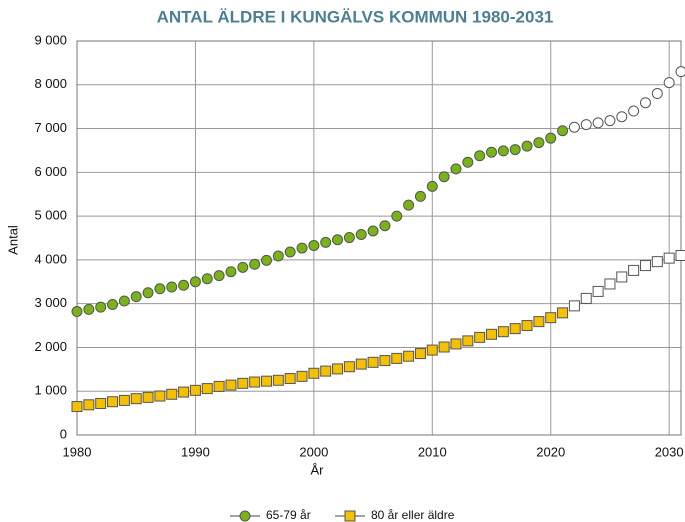 This screenshot has width=685, height=522. Describe the element at coordinates (50, 258) in the screenshot. I see `y-tick-label: 4 000` at that location.